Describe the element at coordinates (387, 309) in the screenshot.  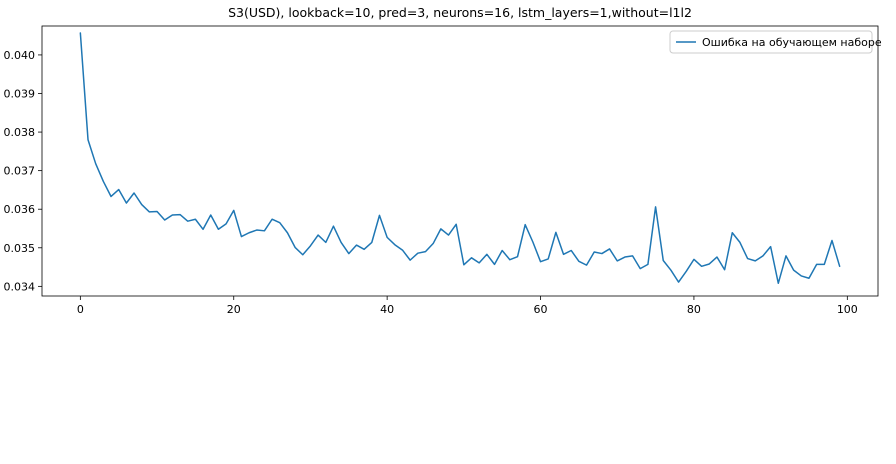
I see `x-tick-label: 40` at that location.